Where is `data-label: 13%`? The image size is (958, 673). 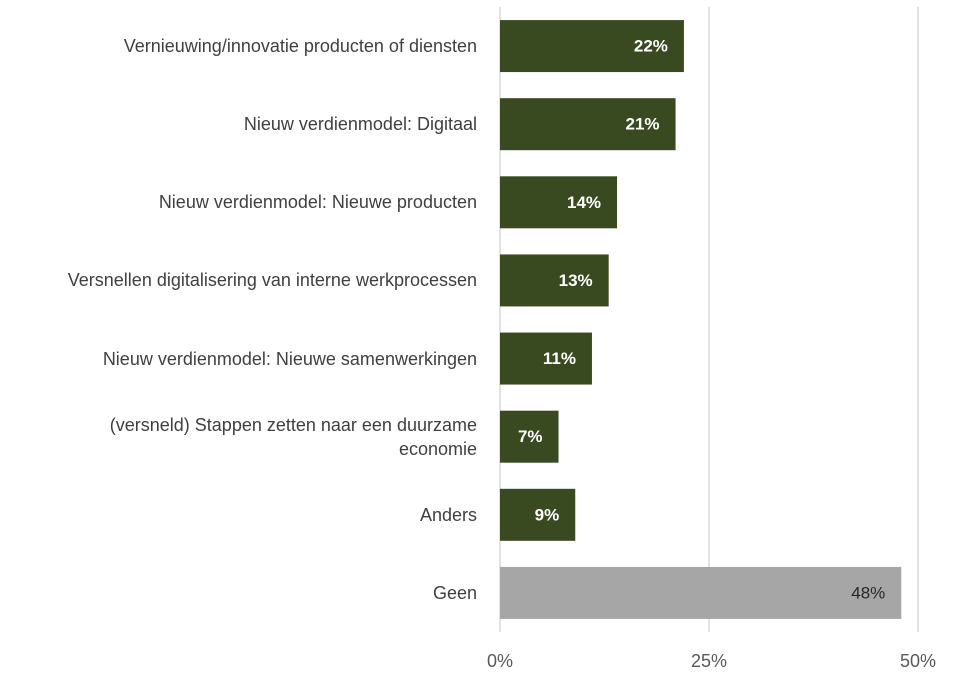 data-label: 13% is located at coordinates (576, 280).